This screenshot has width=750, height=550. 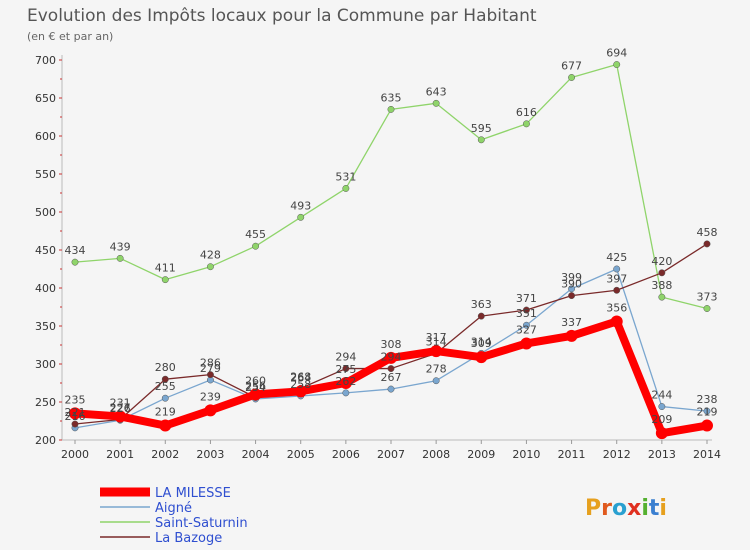 I want to click on data-label: 314, so click(x=481, y=341).